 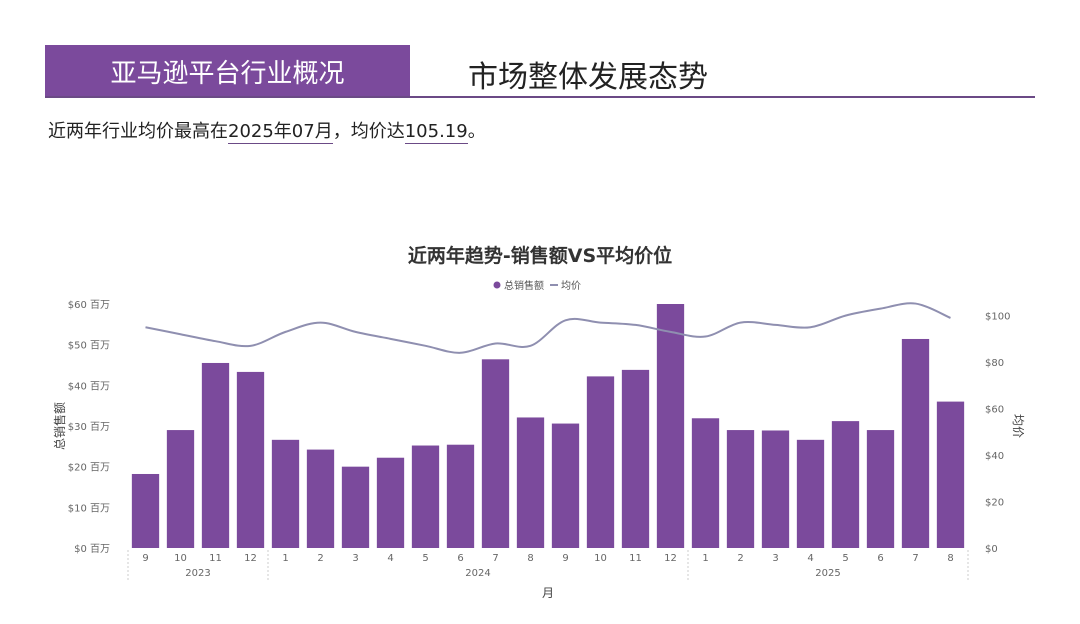 I want to click on x-year-label: 2024, so click(x=477, y=573).